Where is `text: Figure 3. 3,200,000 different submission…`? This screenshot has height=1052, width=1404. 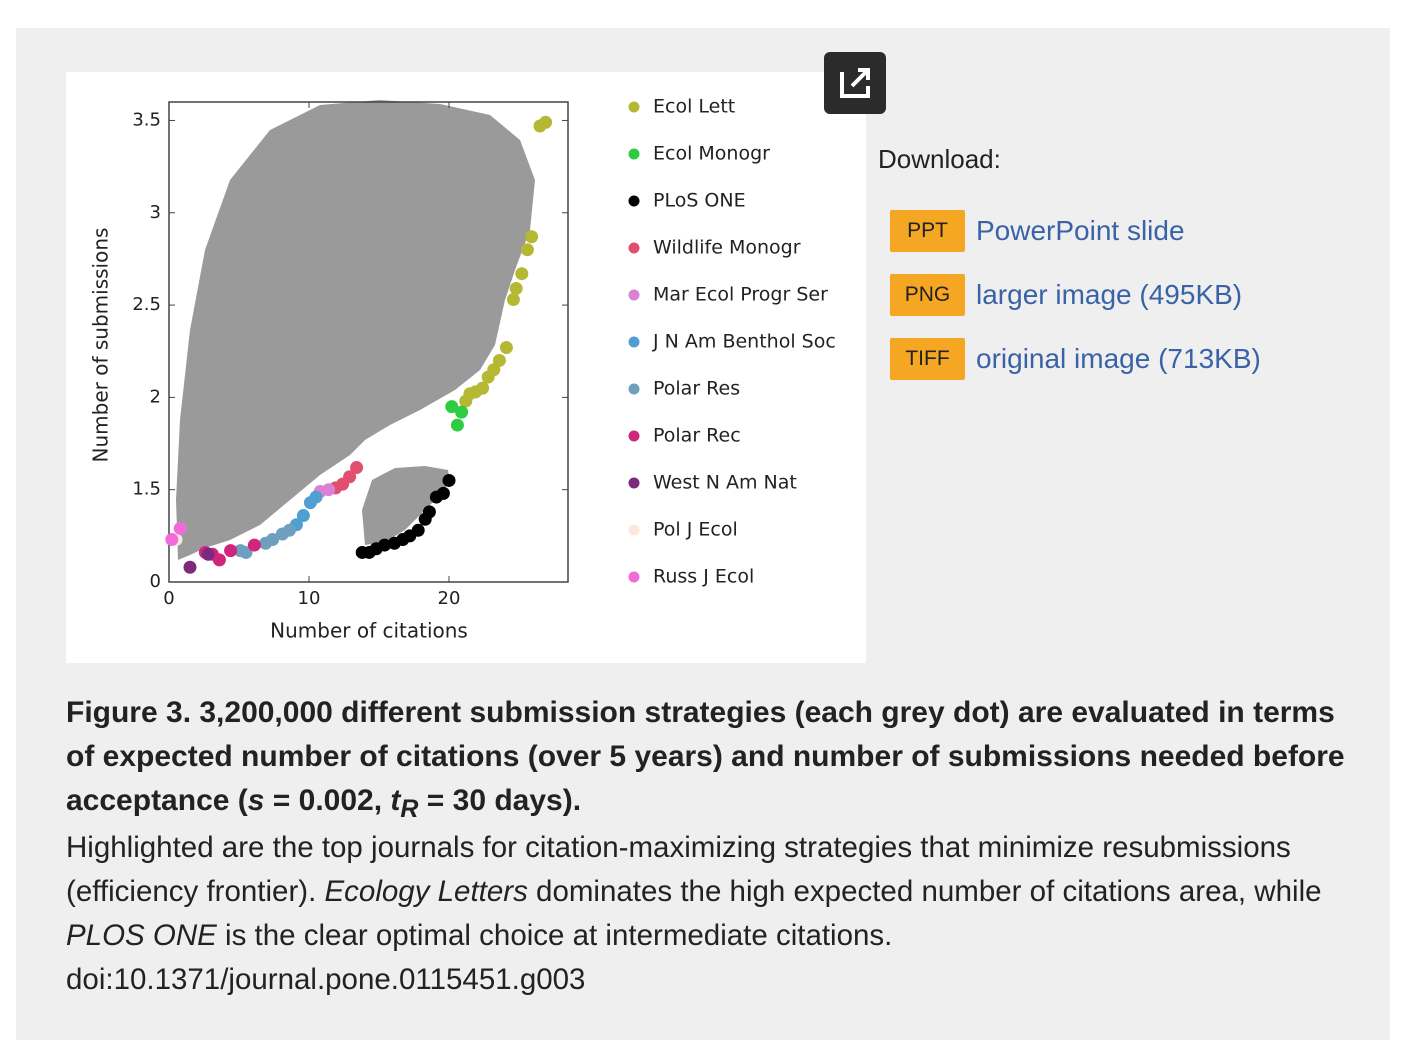 text: Figure 3. 3,200,000 different submission… is located at coordinates (705, 756).